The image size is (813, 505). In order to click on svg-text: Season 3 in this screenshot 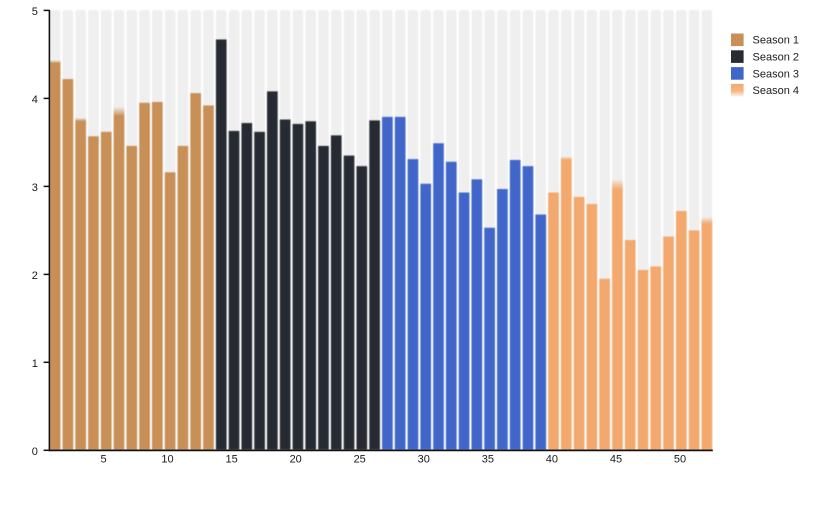, I will do `click(776, 74)`.